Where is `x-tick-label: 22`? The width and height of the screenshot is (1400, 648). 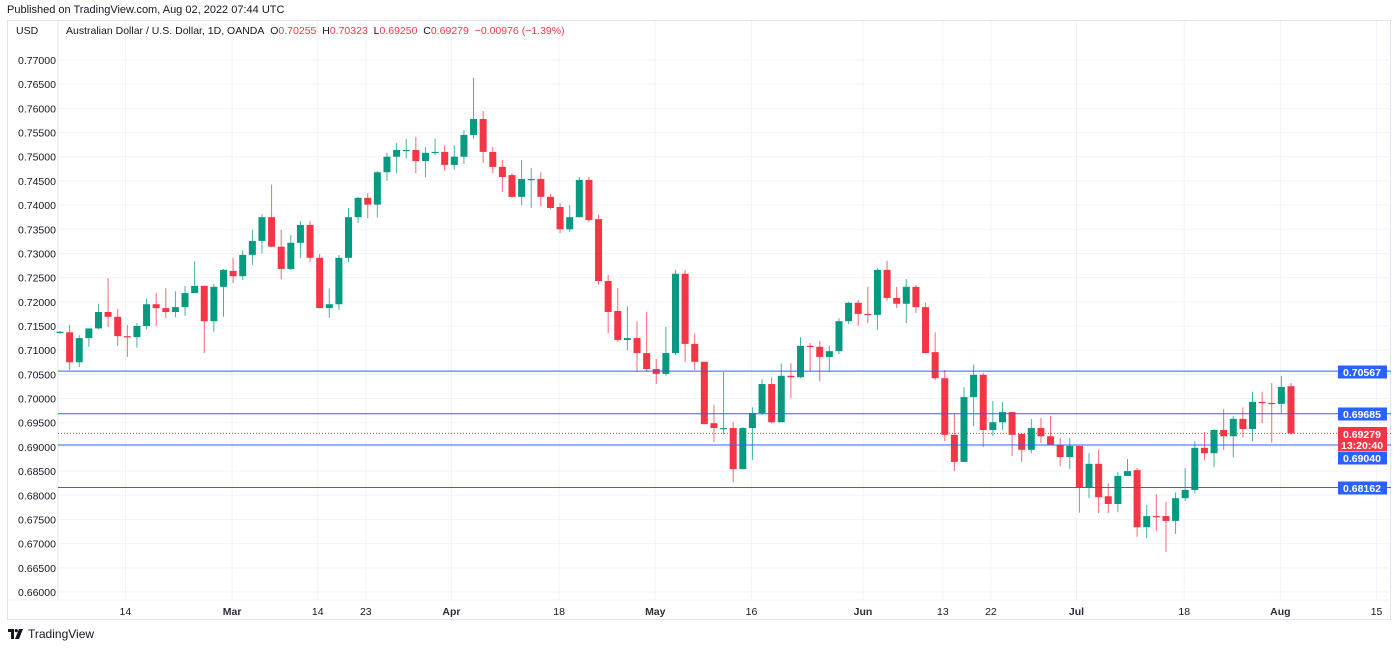
x-tick-label: 22 is located at coordinates (991, 612).